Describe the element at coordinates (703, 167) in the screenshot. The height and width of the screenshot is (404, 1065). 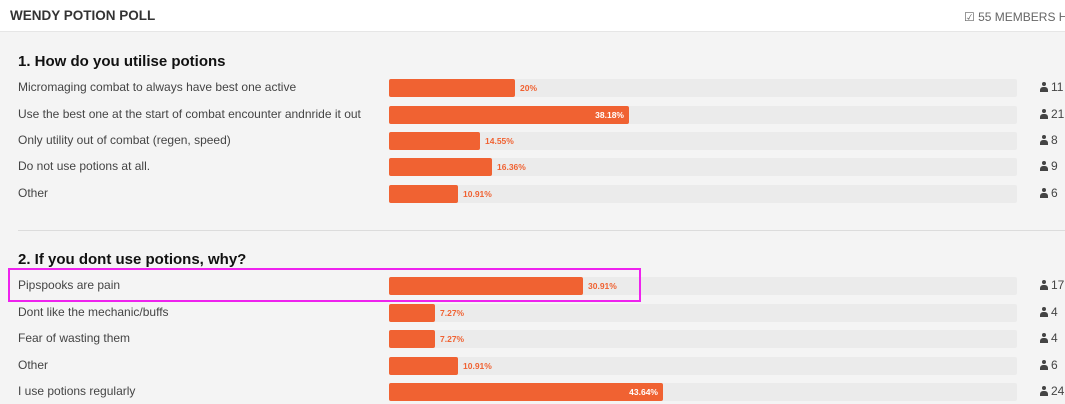
I see `result-bar-track: 16.36%` at that location.